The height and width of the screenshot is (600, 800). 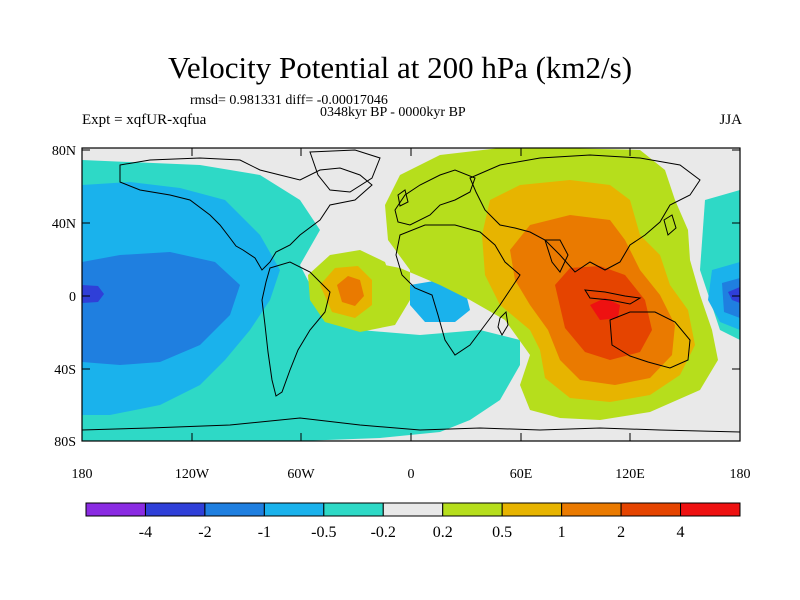 What do you see at coordinates (585, 213) in the screenshot?
I see `coastline-asia` at bounding box center [585, 213].